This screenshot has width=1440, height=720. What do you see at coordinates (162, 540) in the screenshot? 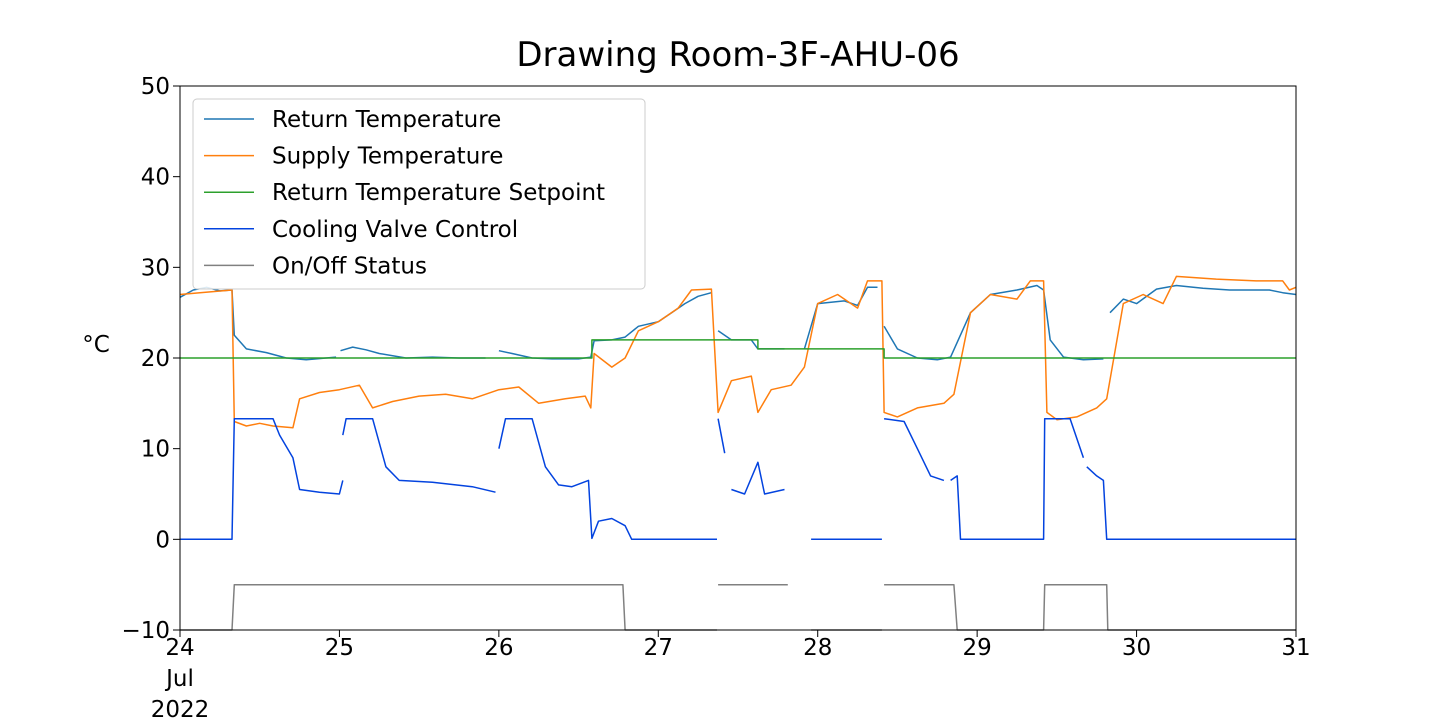
I see `y-tick-label: 0` at bounding box center [162, 540].